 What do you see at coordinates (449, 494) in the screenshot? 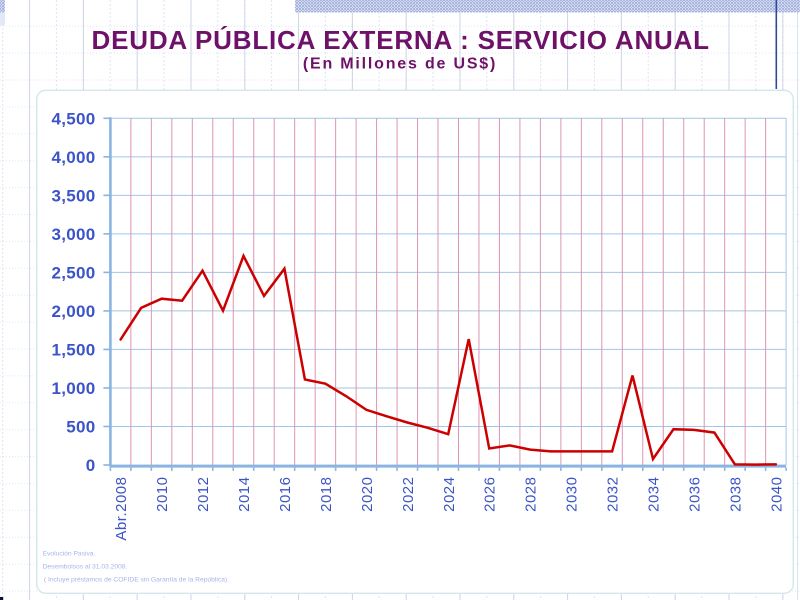
I see `svg-text: 2024` at bounding box center [449, 494].